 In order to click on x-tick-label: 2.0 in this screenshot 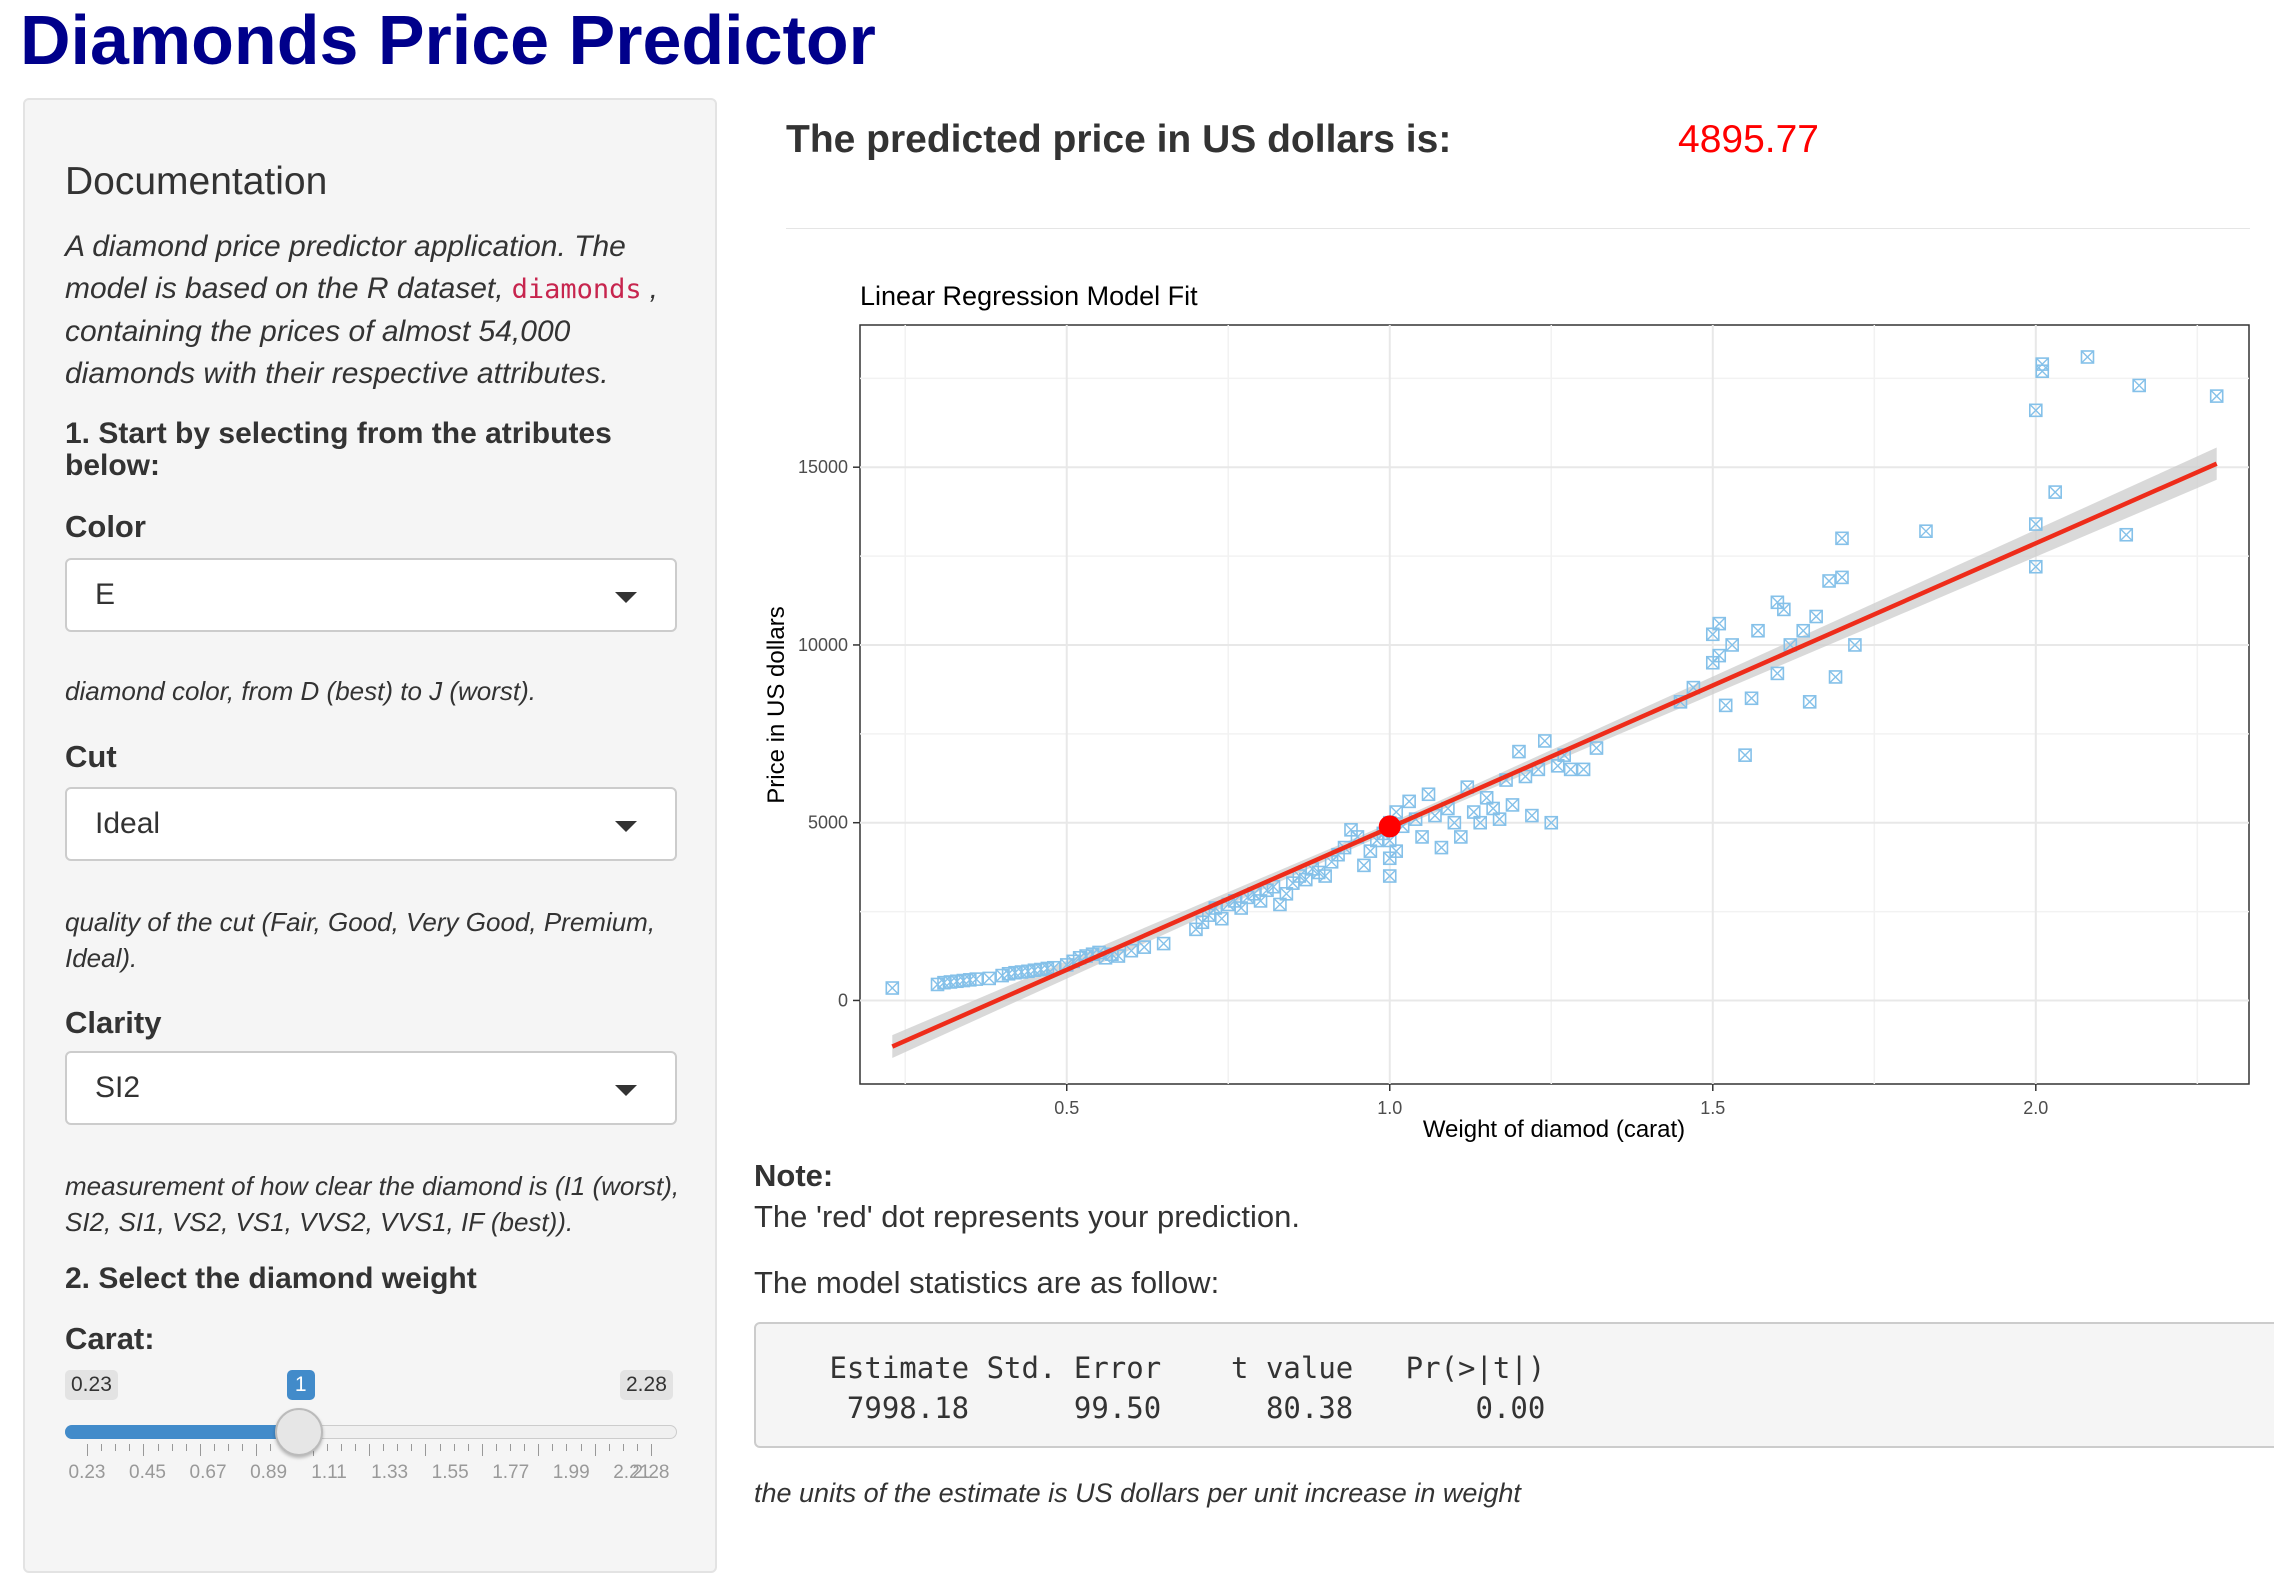, I will do `click(2035, 1108)`.